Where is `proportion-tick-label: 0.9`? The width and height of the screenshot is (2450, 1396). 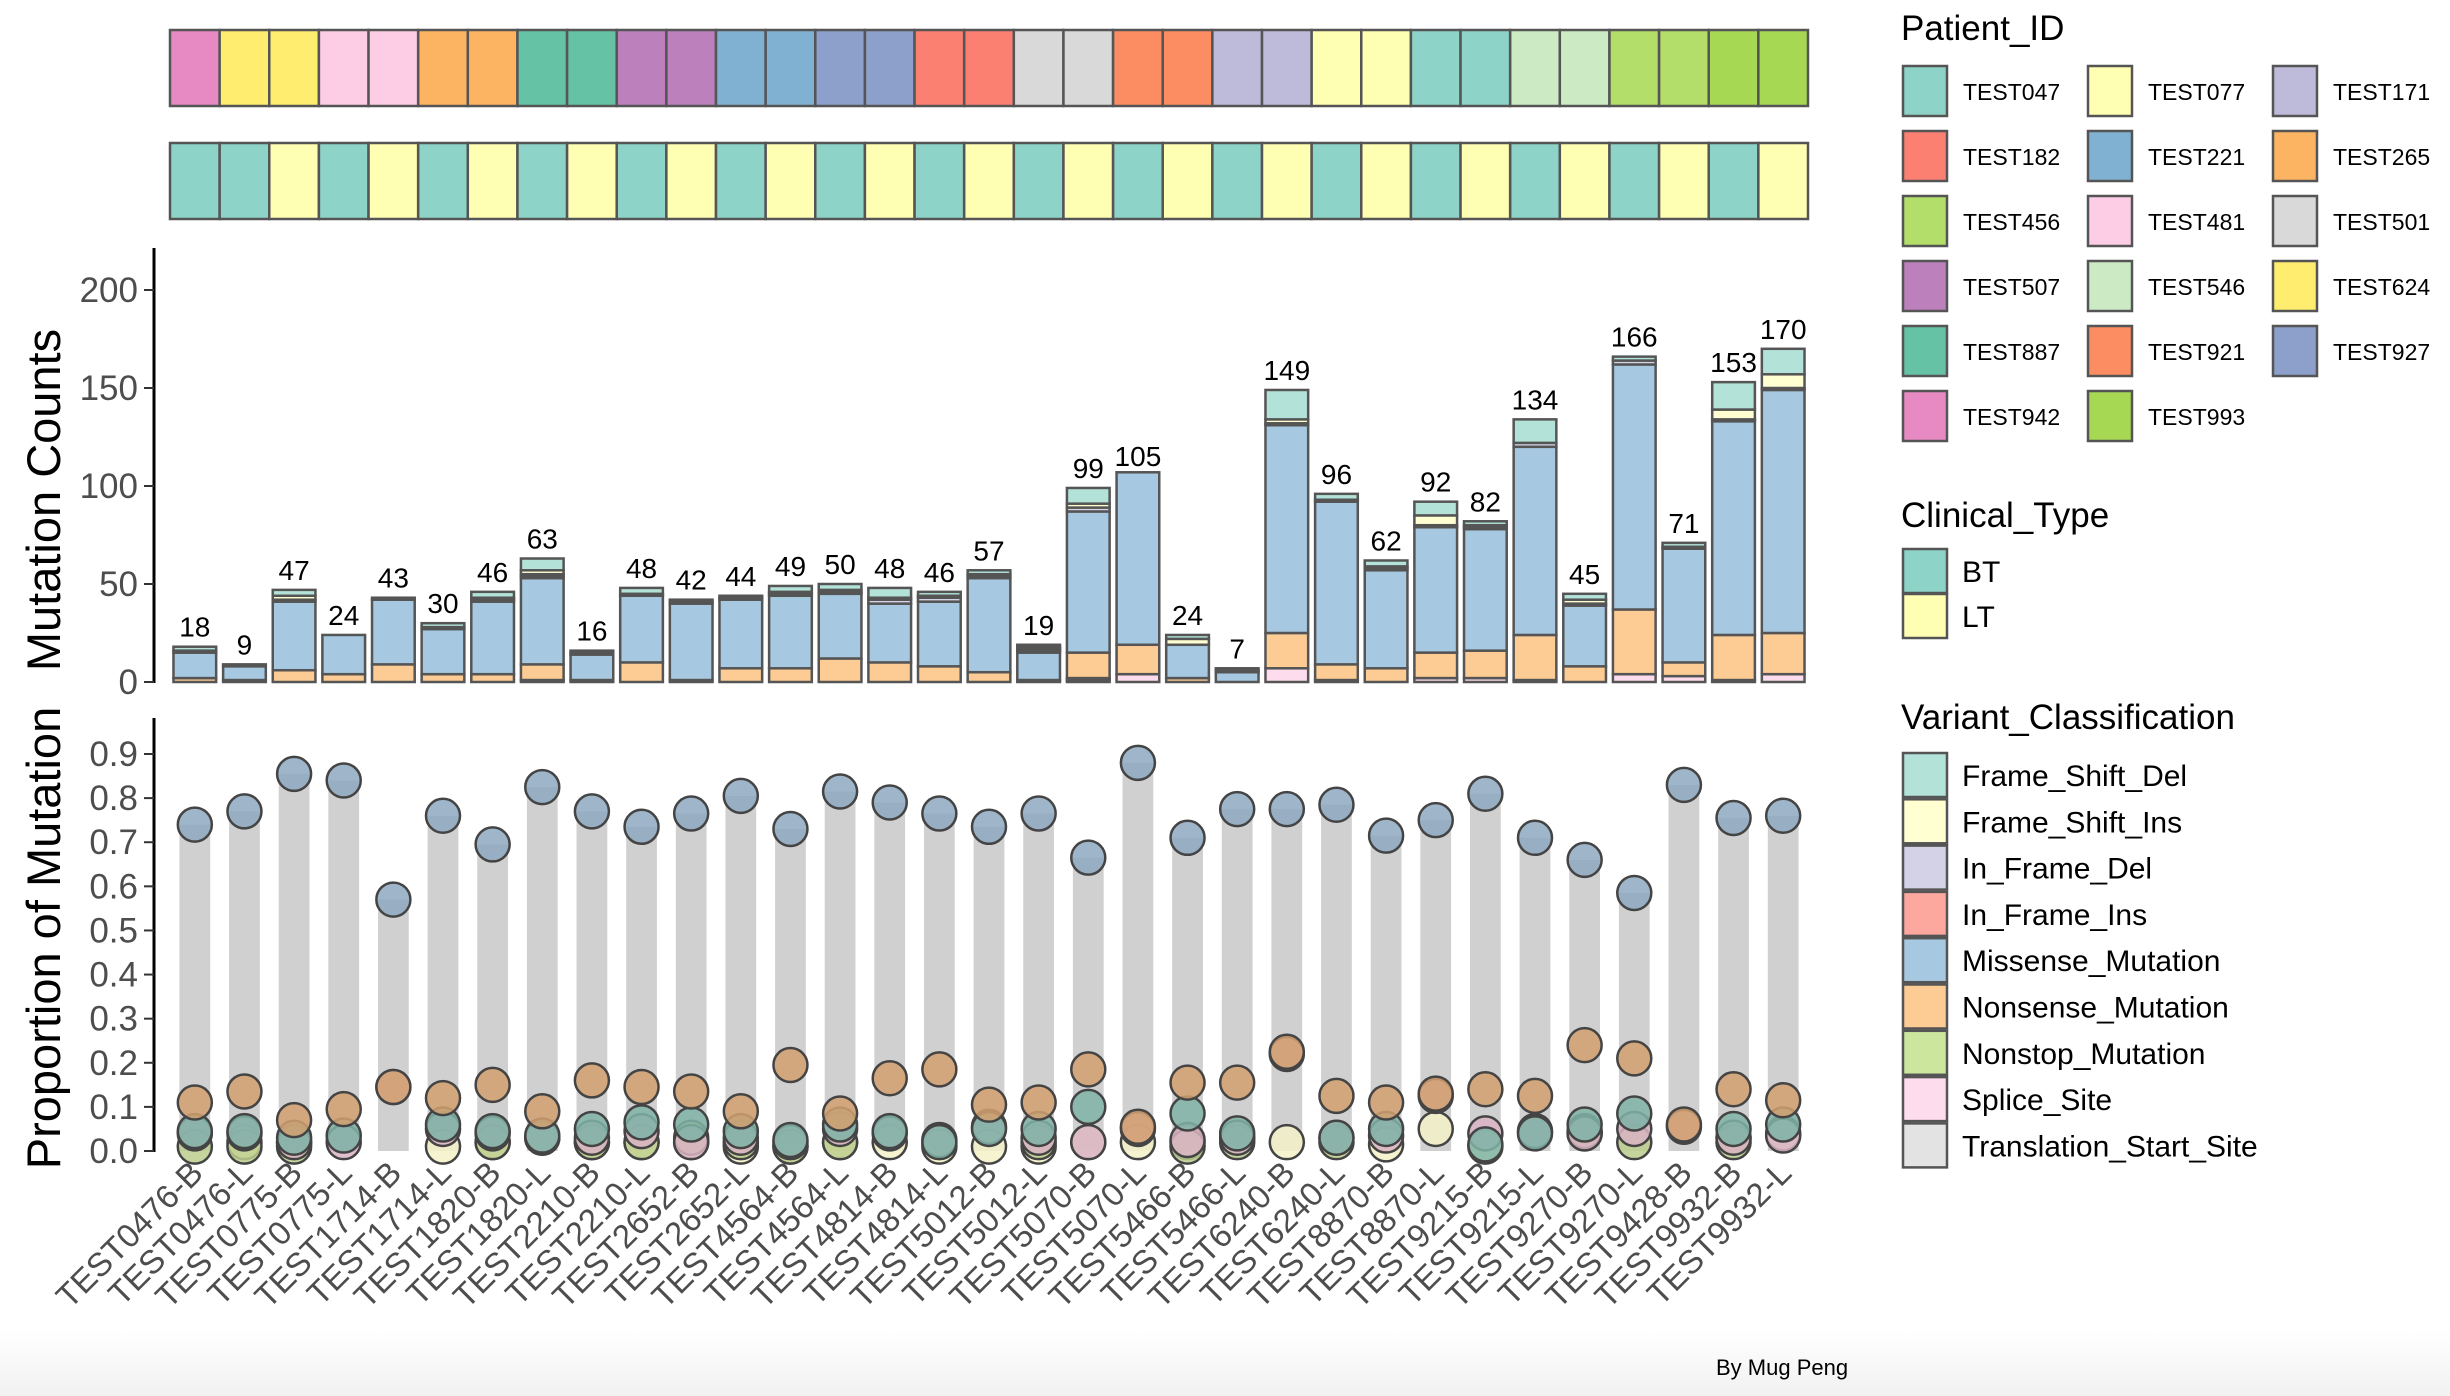 proportion-tick-label: 0.9 is located at coordinates (113, 754).